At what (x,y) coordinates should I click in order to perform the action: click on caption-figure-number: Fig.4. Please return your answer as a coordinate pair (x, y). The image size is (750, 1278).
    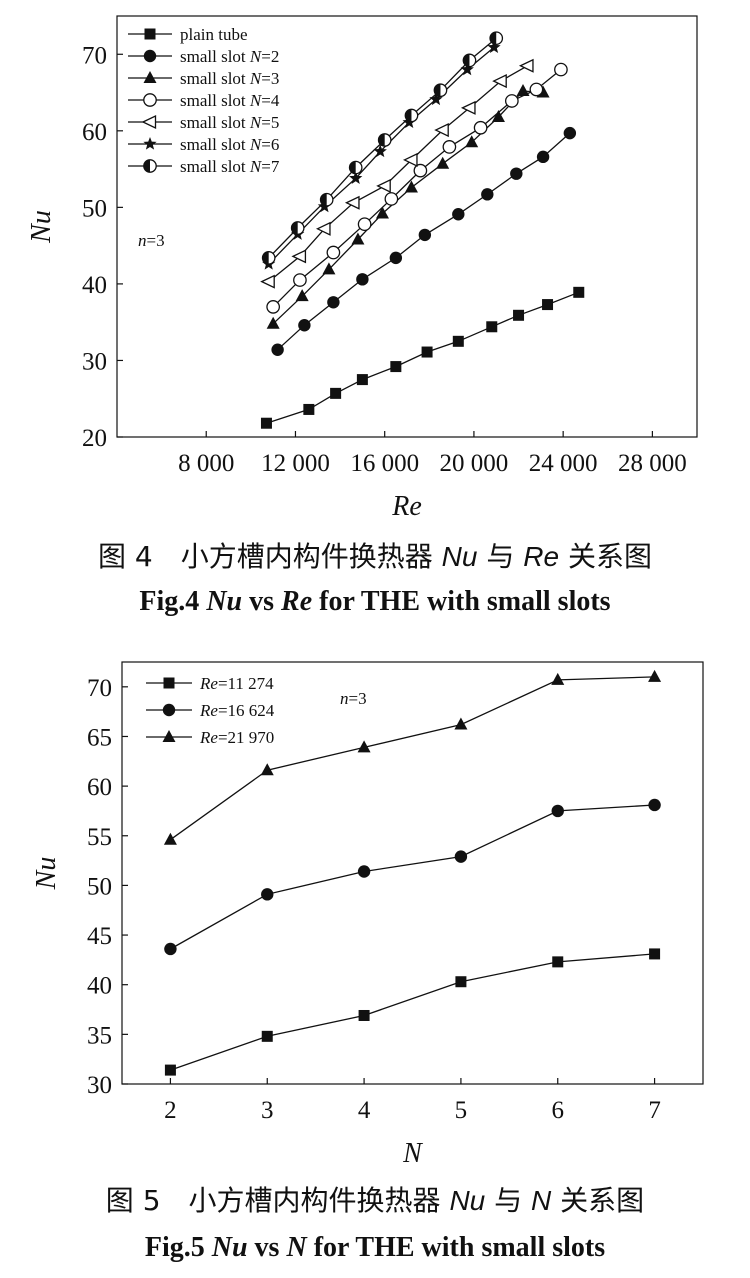
    Looking at the image, I should click on (172, 601).